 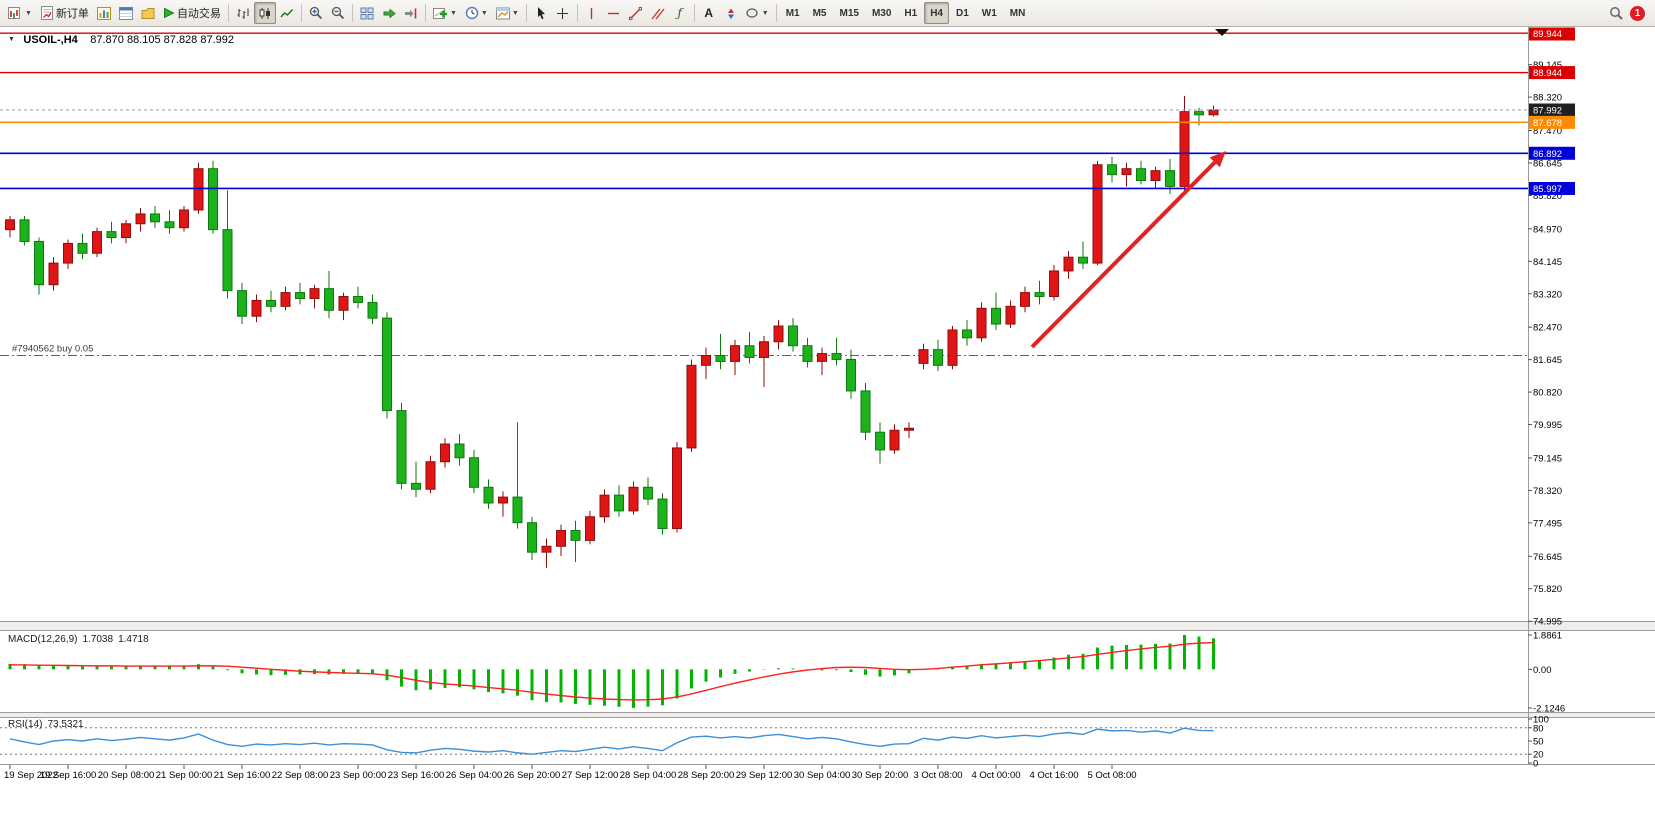 What do you see at coordinates (1547, 523) in the screenshot?
I see `svg-text: 77.495` at bounding box center [1547, 523].